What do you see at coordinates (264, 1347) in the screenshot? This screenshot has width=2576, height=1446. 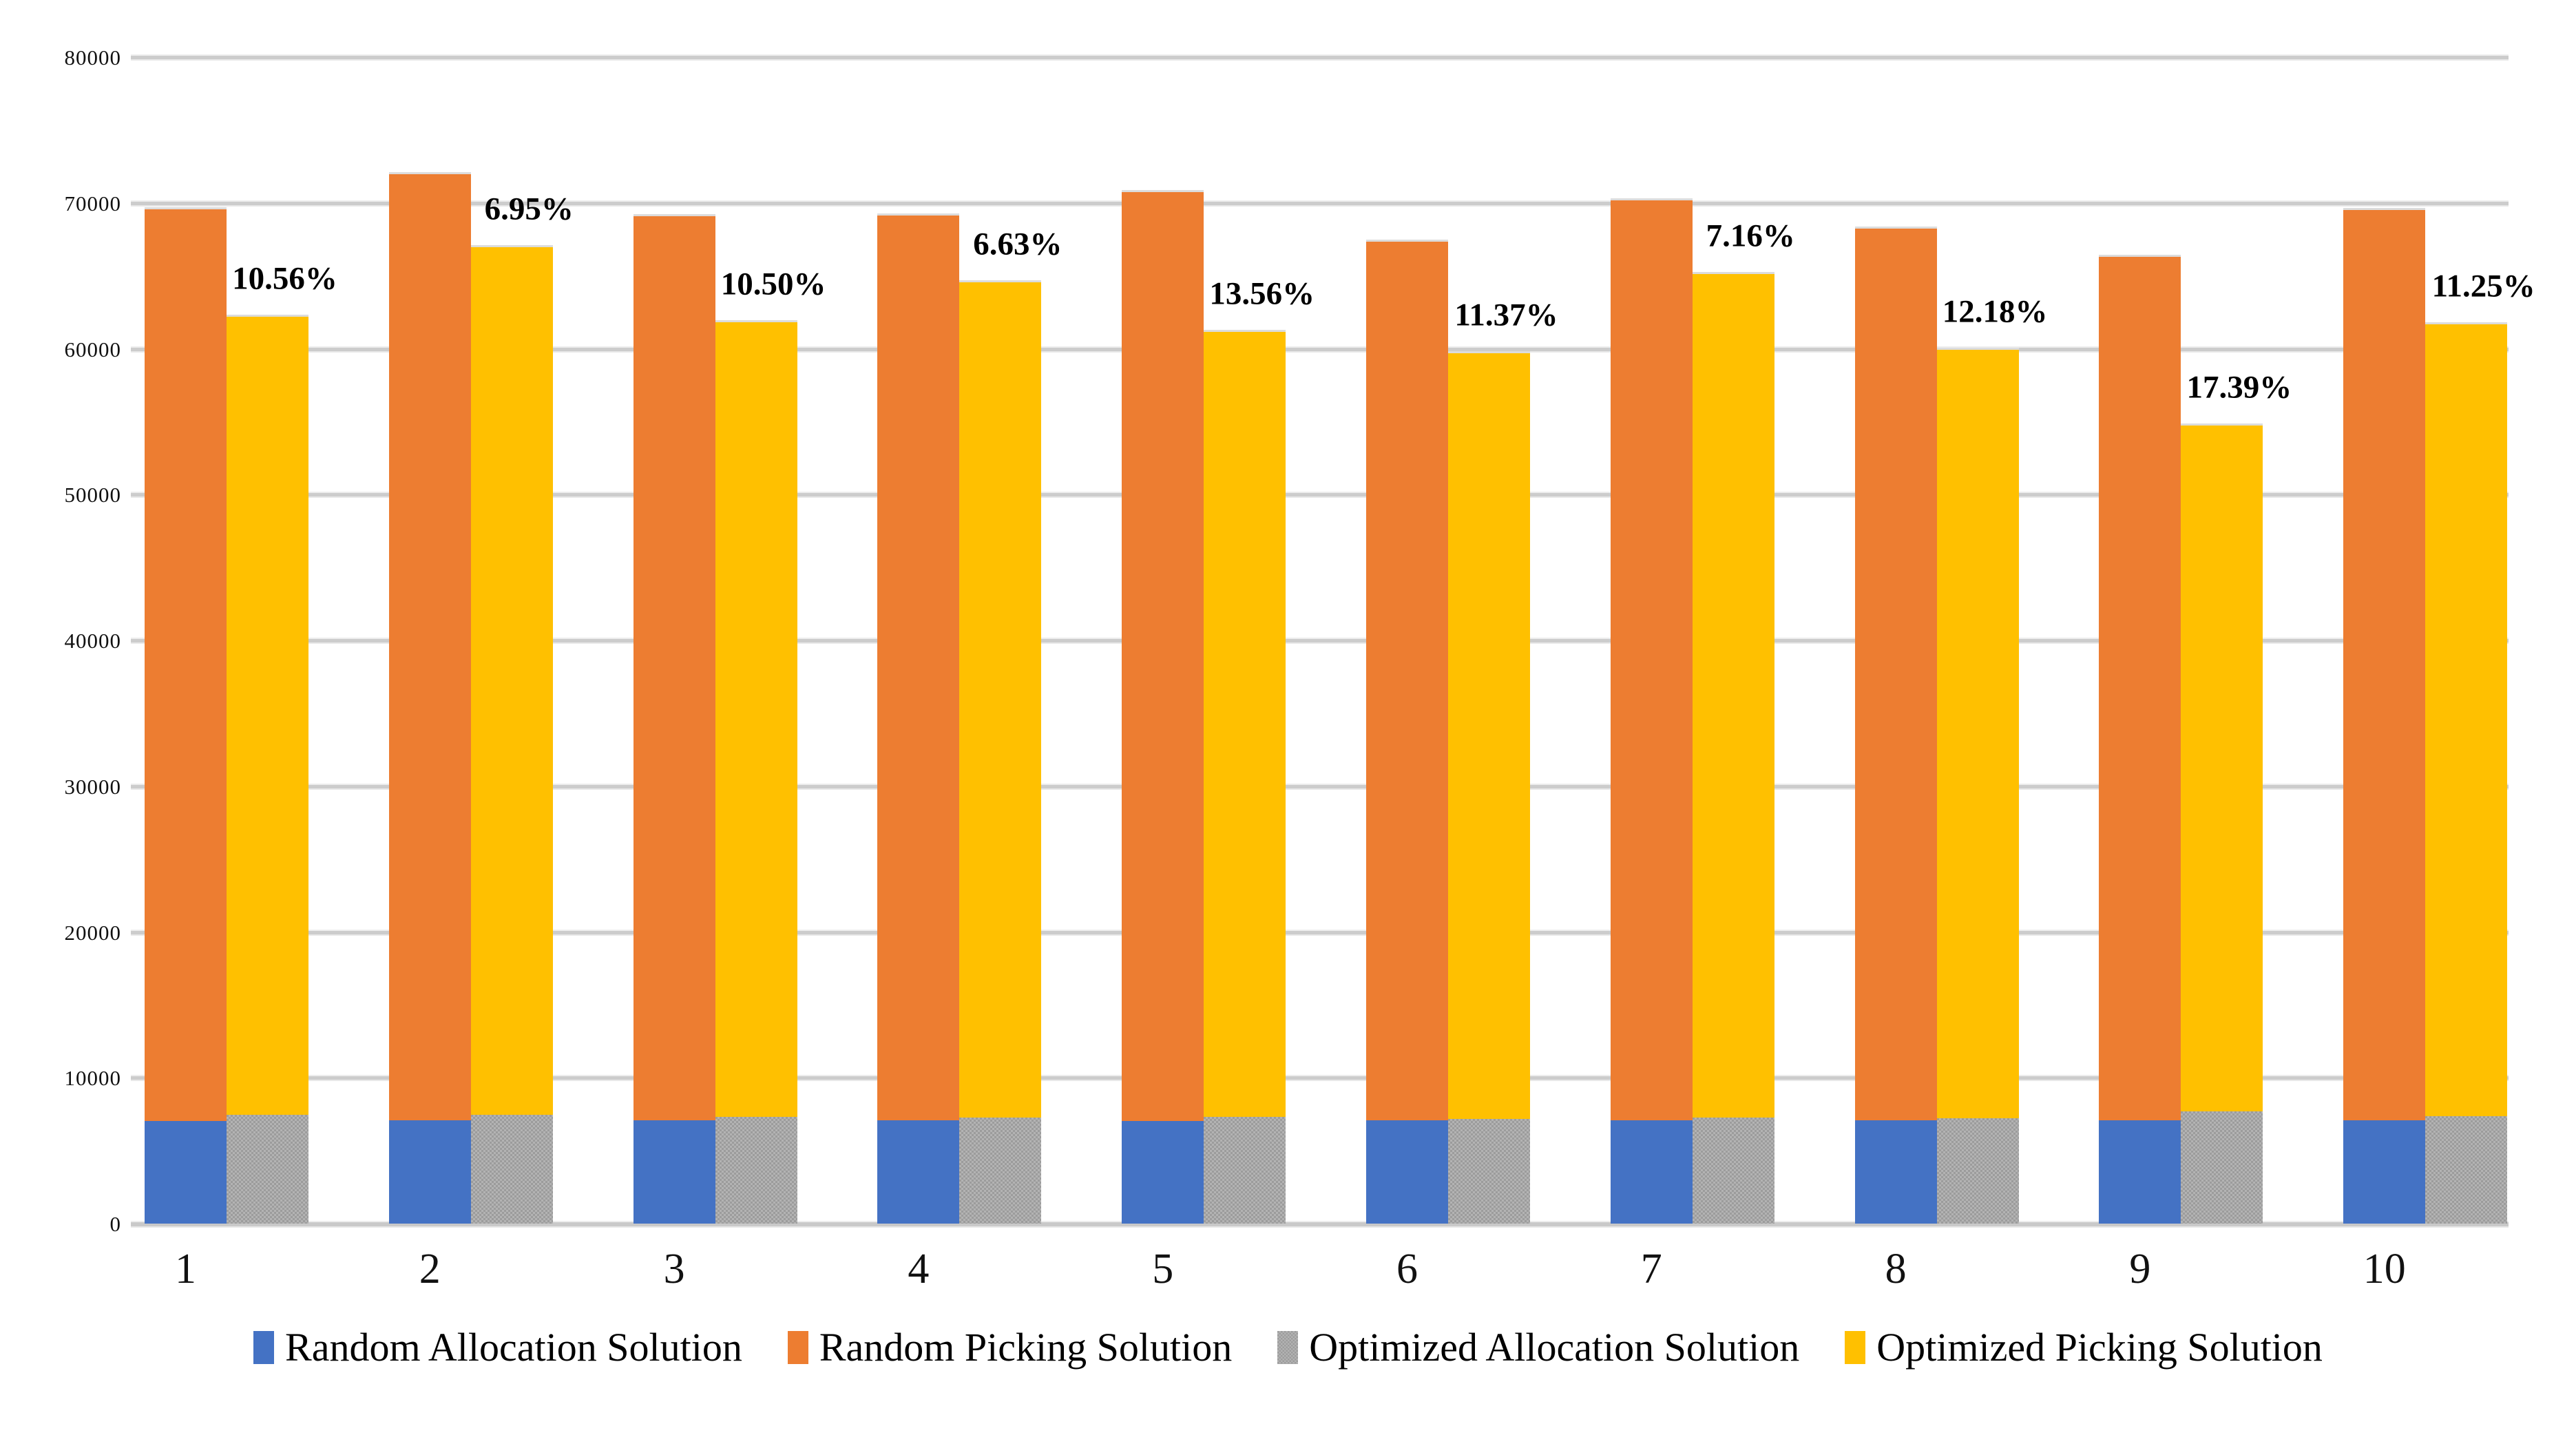 I see `legend-marker-random-allocation-solution` at bounding box center [264, 1347].